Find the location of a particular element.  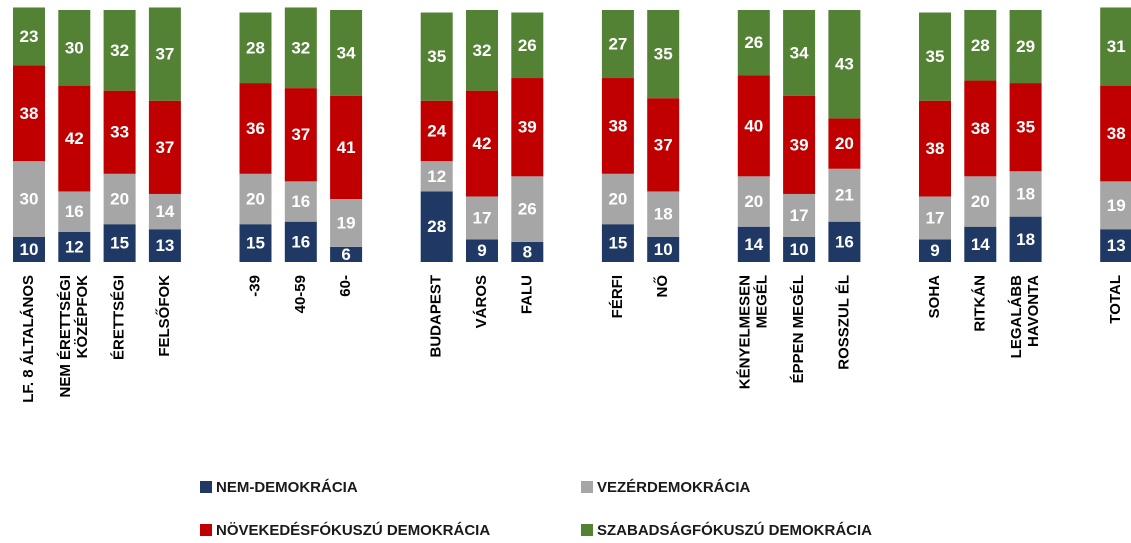

data-label: 12 is located at coordinates (74, 246).